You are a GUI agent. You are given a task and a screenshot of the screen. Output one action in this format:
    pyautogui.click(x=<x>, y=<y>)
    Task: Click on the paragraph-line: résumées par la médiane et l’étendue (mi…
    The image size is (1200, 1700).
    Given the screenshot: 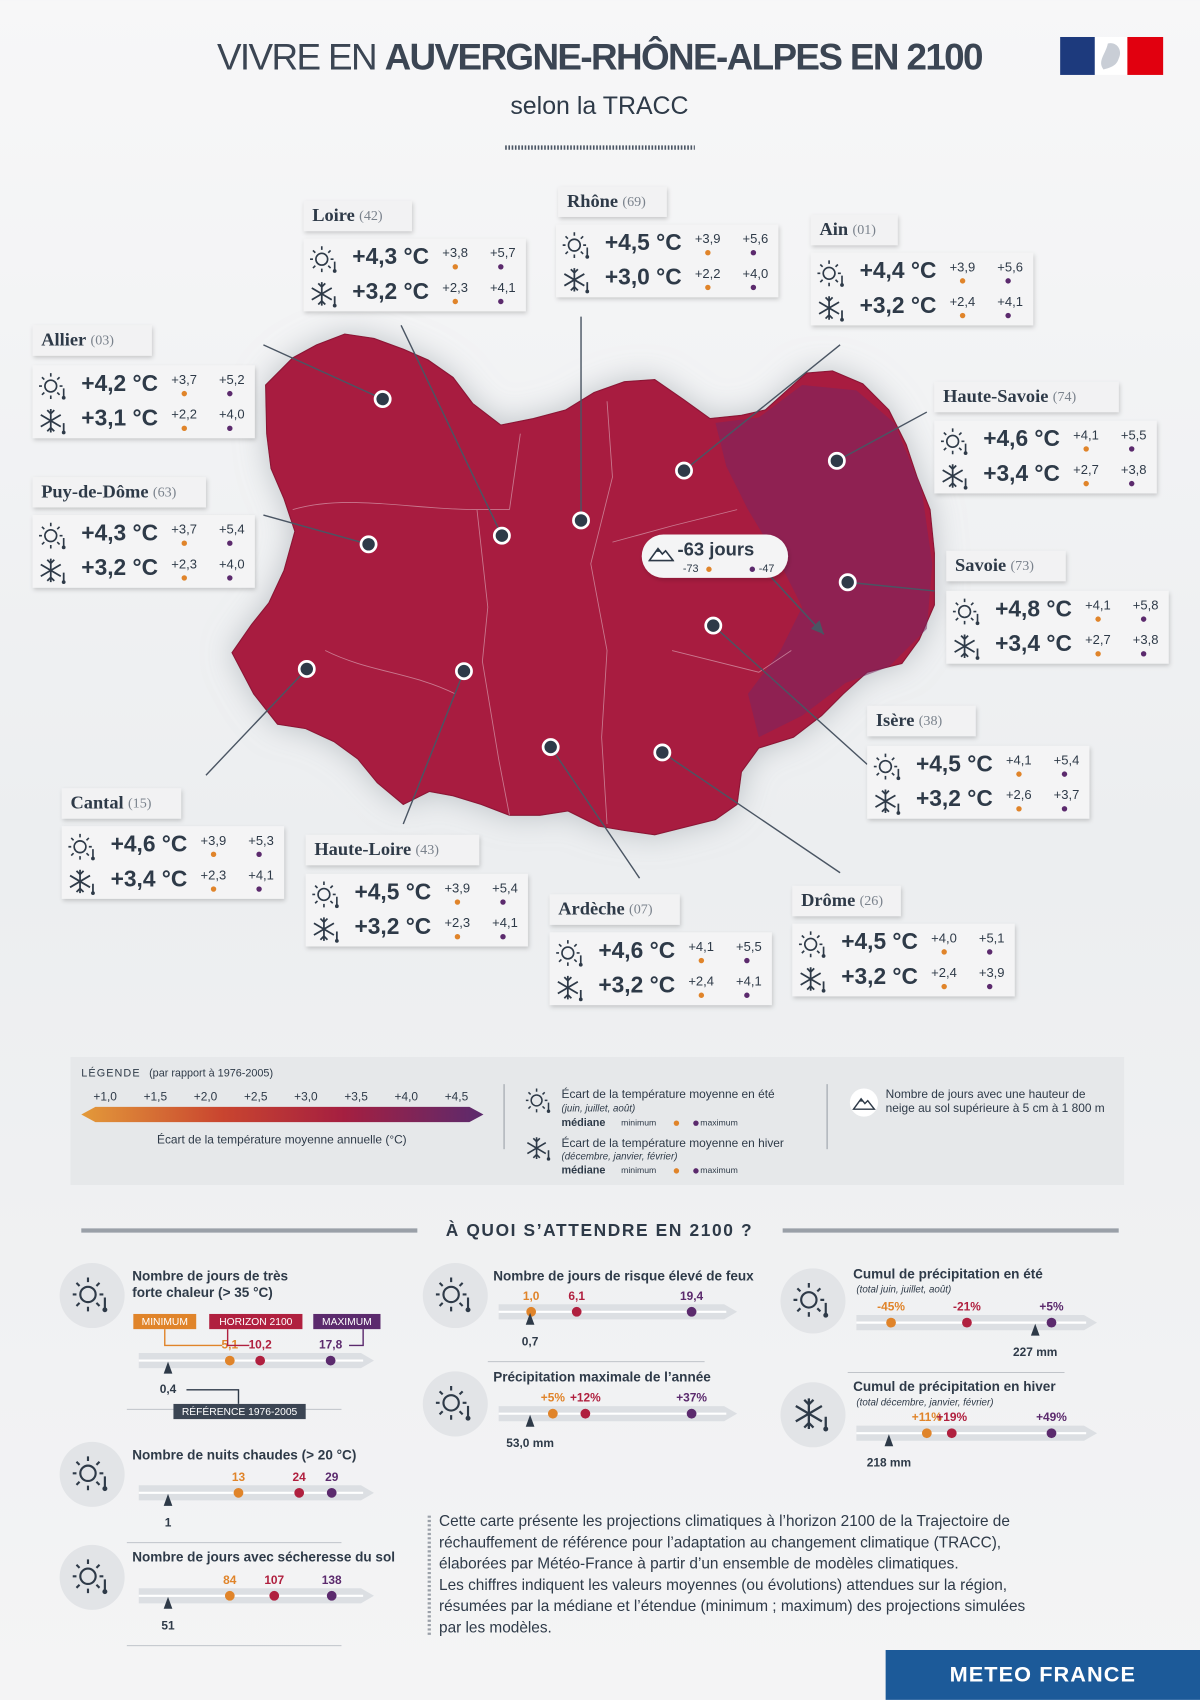 What is the action you would take?
    pyautogui.click(x=732, y=1606)
    